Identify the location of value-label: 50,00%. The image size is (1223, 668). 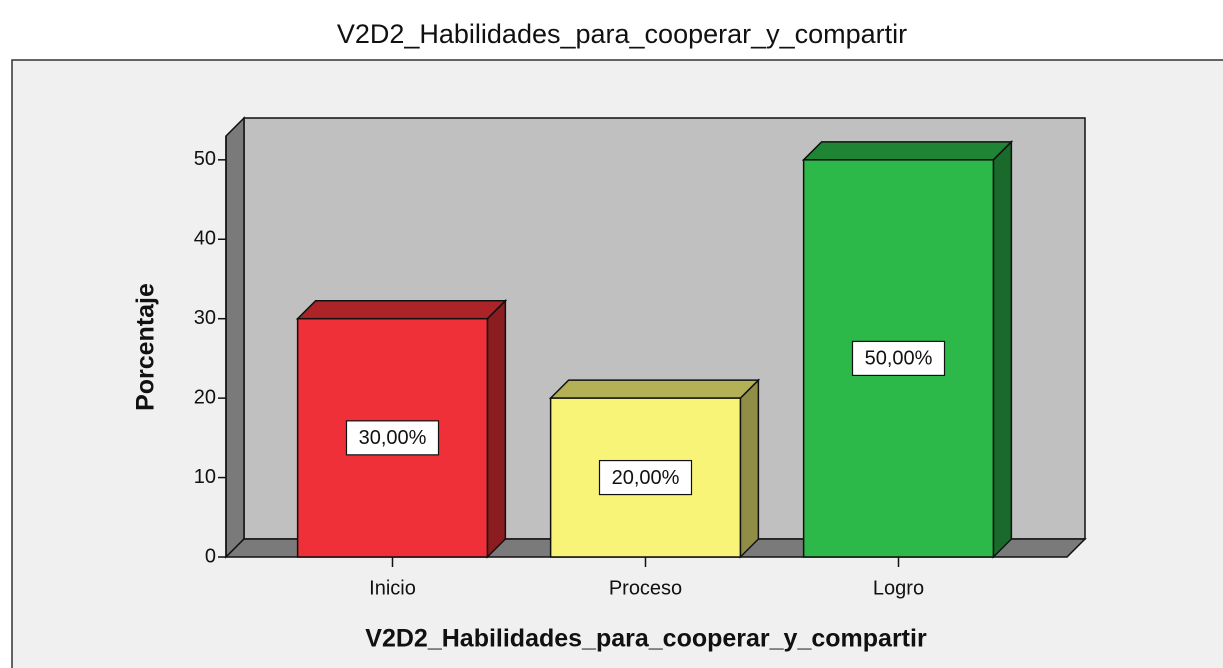
(899, 359).